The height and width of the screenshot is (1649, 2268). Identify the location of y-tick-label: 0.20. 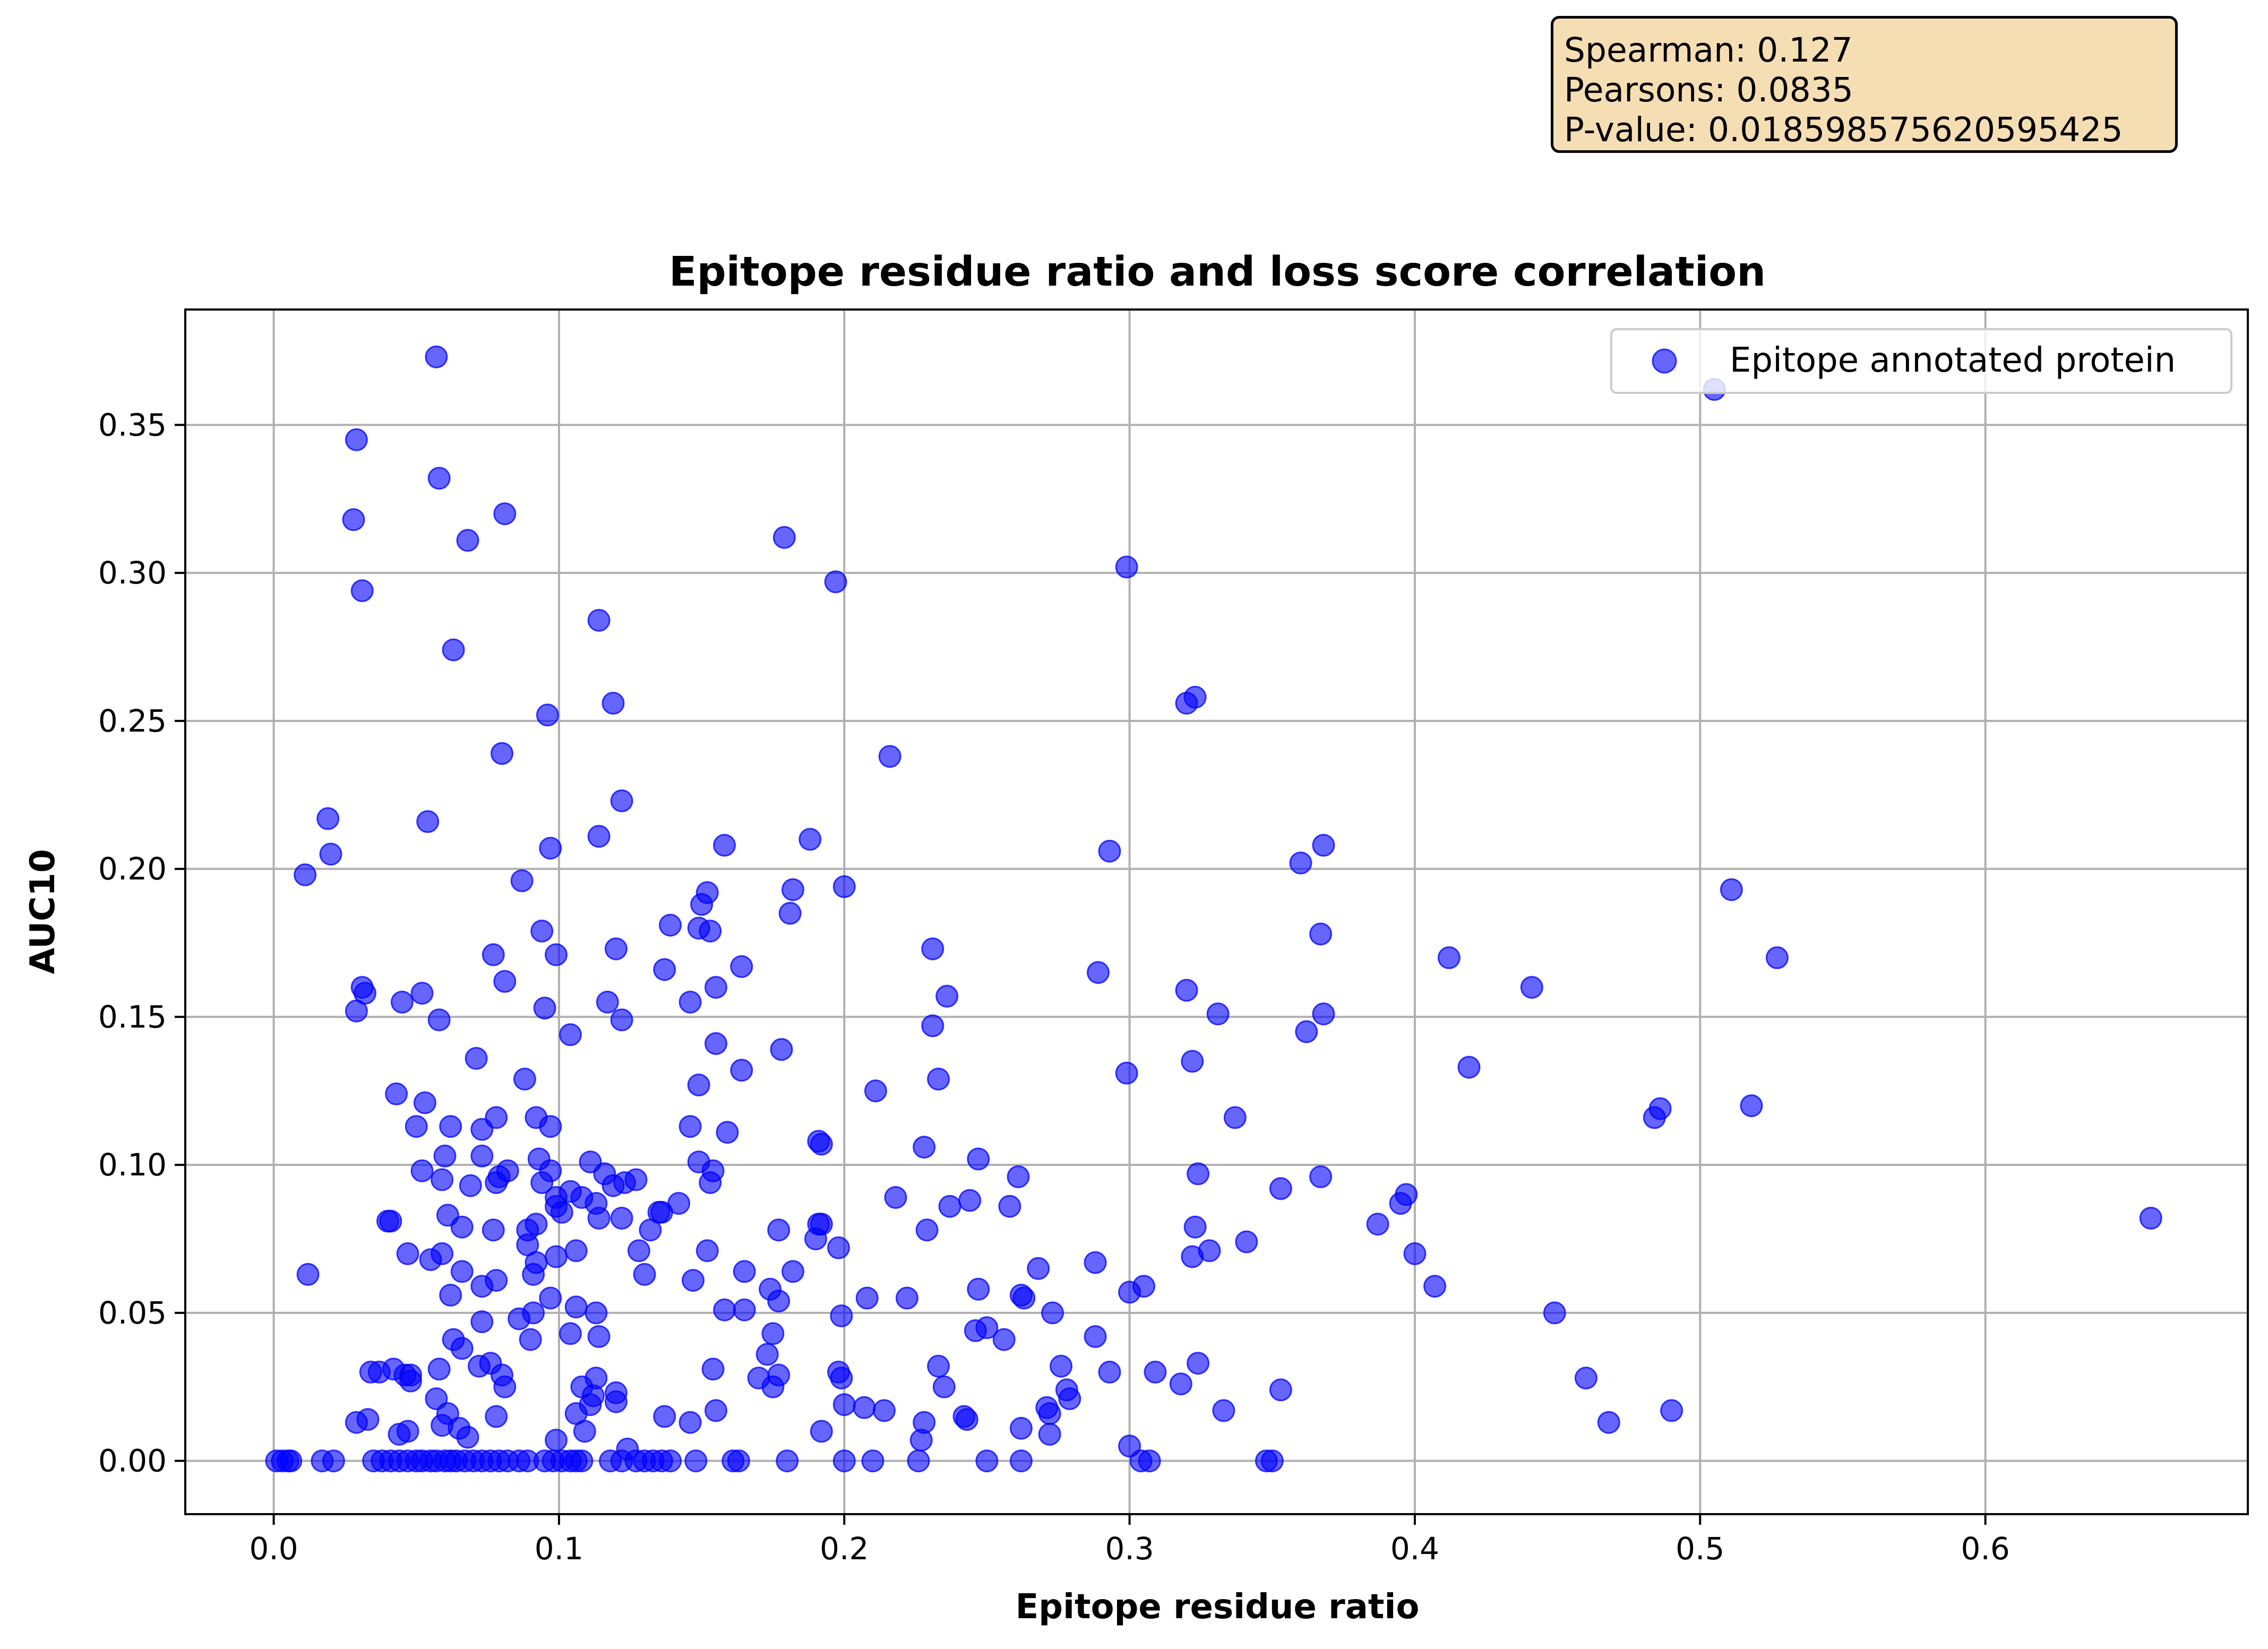
(132, 869).